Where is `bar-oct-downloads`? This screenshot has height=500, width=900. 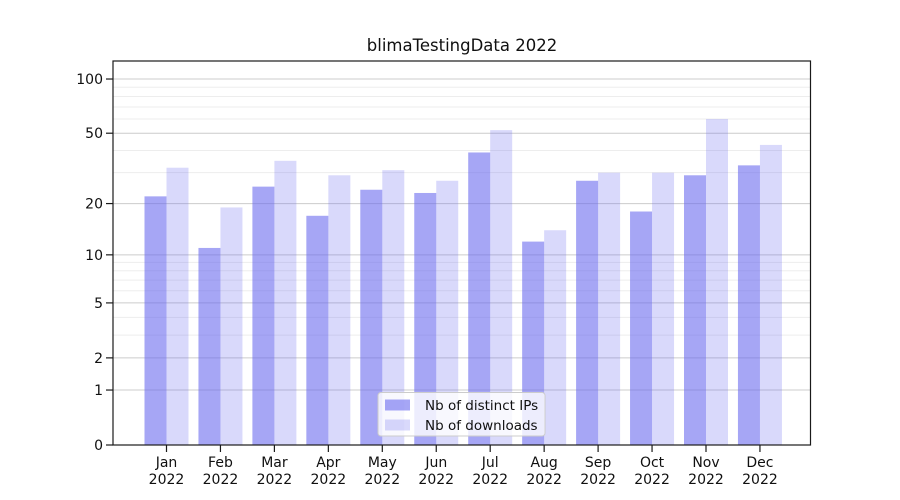 bar-oct-downloads is located at coordinates (663, 308).